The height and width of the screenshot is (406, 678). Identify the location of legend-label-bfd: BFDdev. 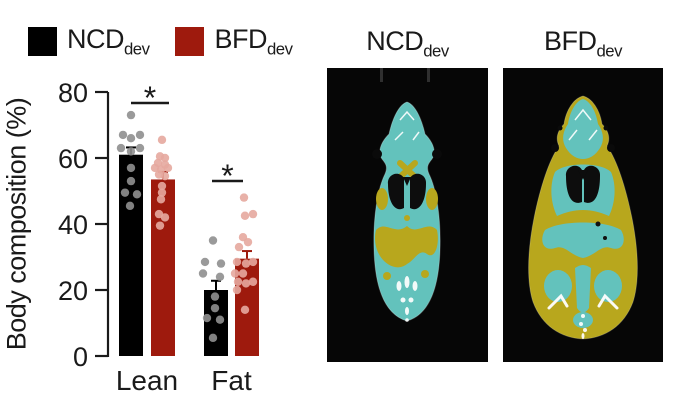
(253, 41).